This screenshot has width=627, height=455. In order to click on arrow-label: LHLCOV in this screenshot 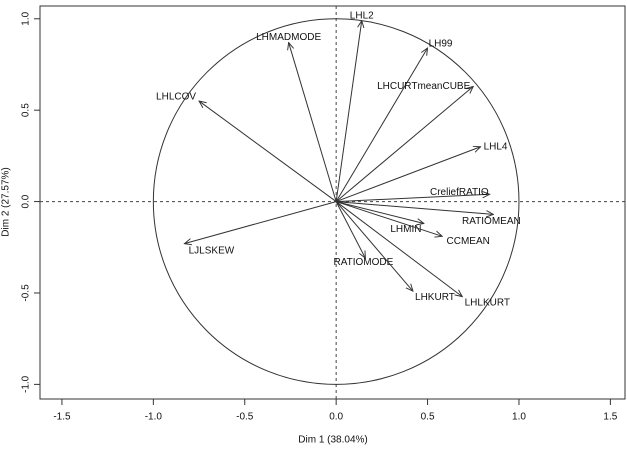, I will do `click(176, 97)`.